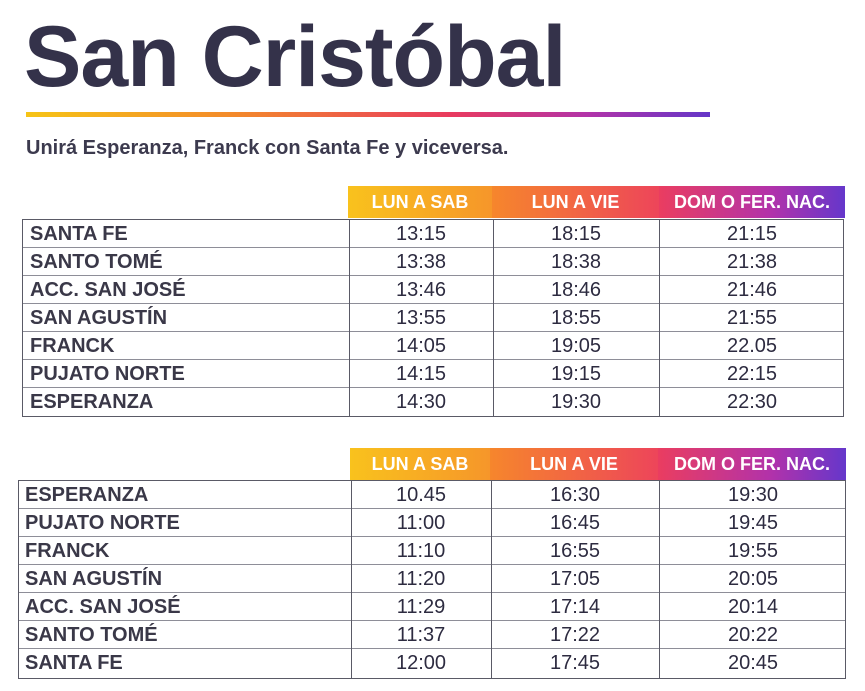  I want to click on time-dom-o-fer-nac: 21:38, so click(752, 262).